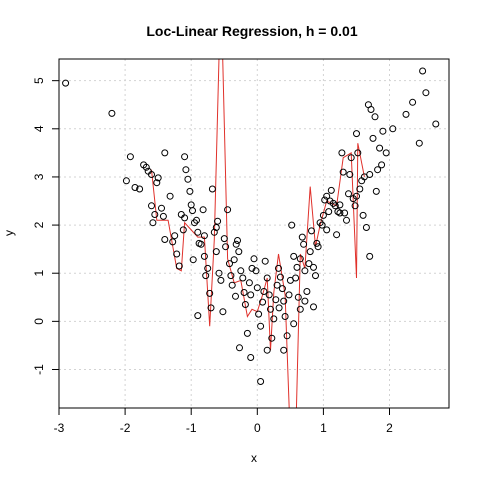  What do you see at coordinates (39, 224) in the screenshot?
I see `y-tick-label-3: 2` at bounding box center [39, 224].